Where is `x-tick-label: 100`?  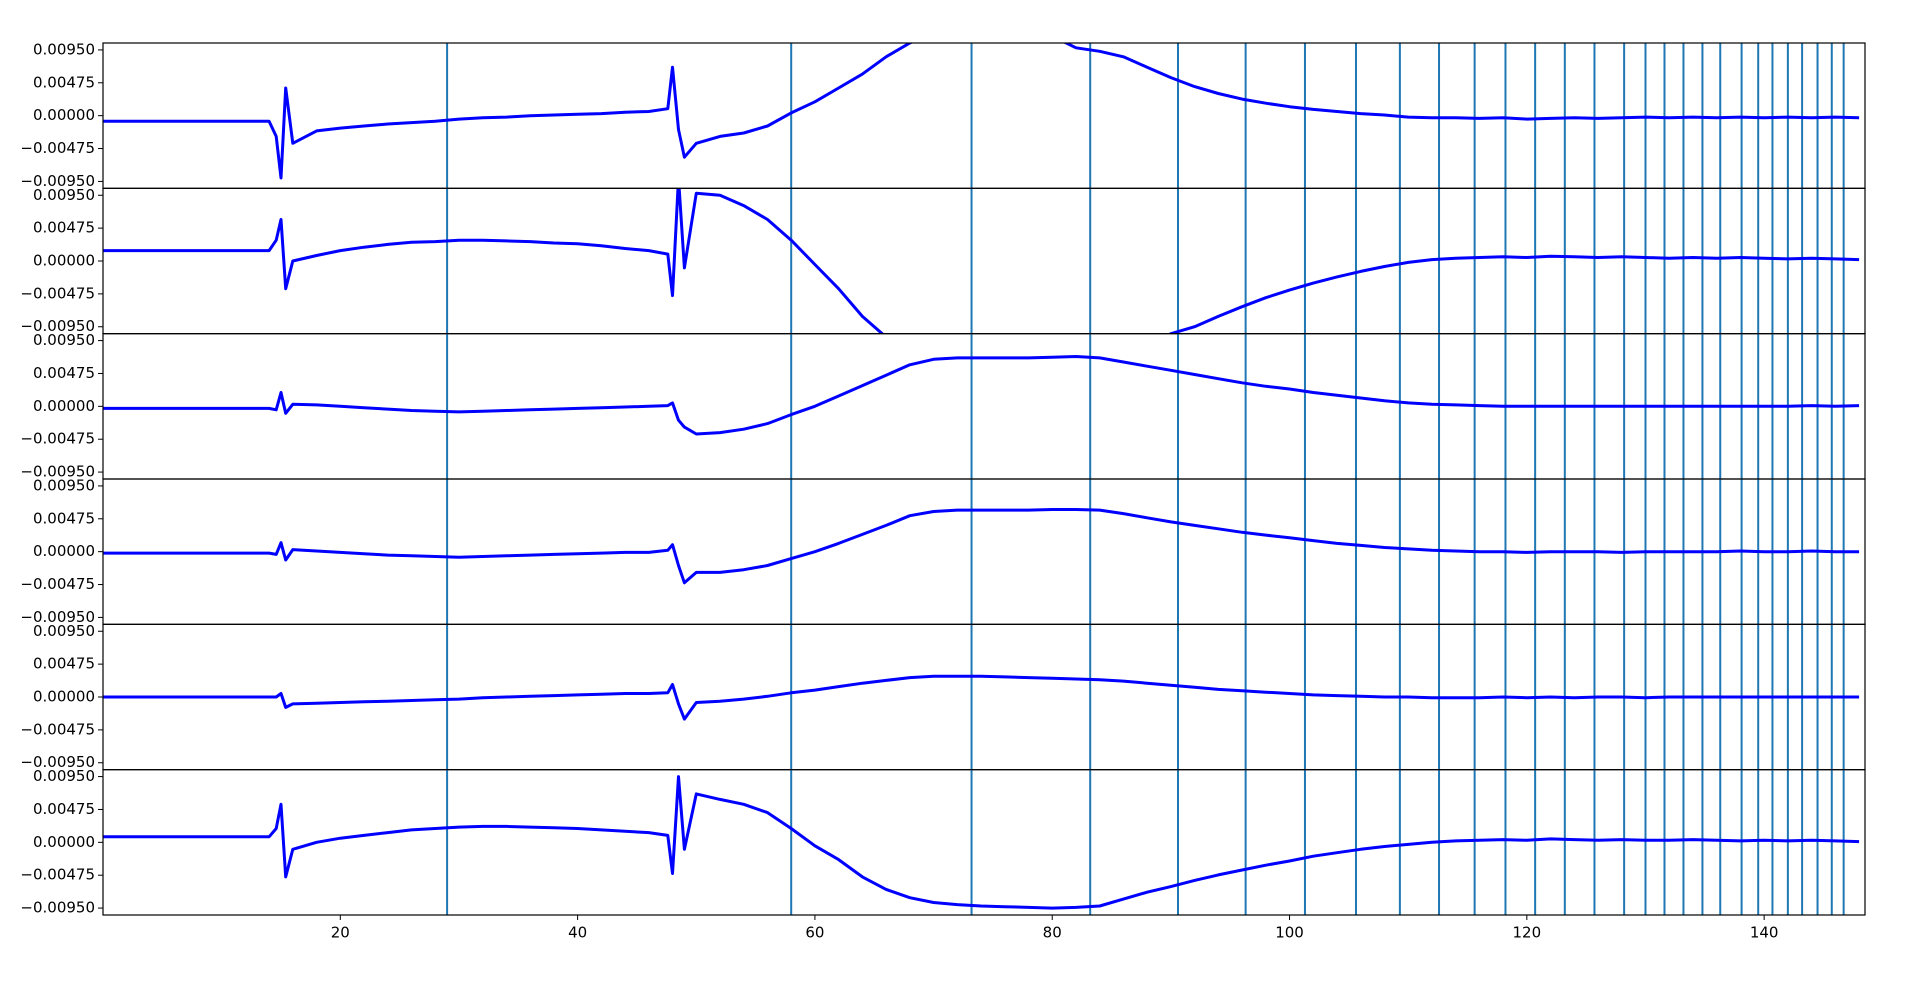
x-tick-label: 100 is located at coordinates (1289, 933).